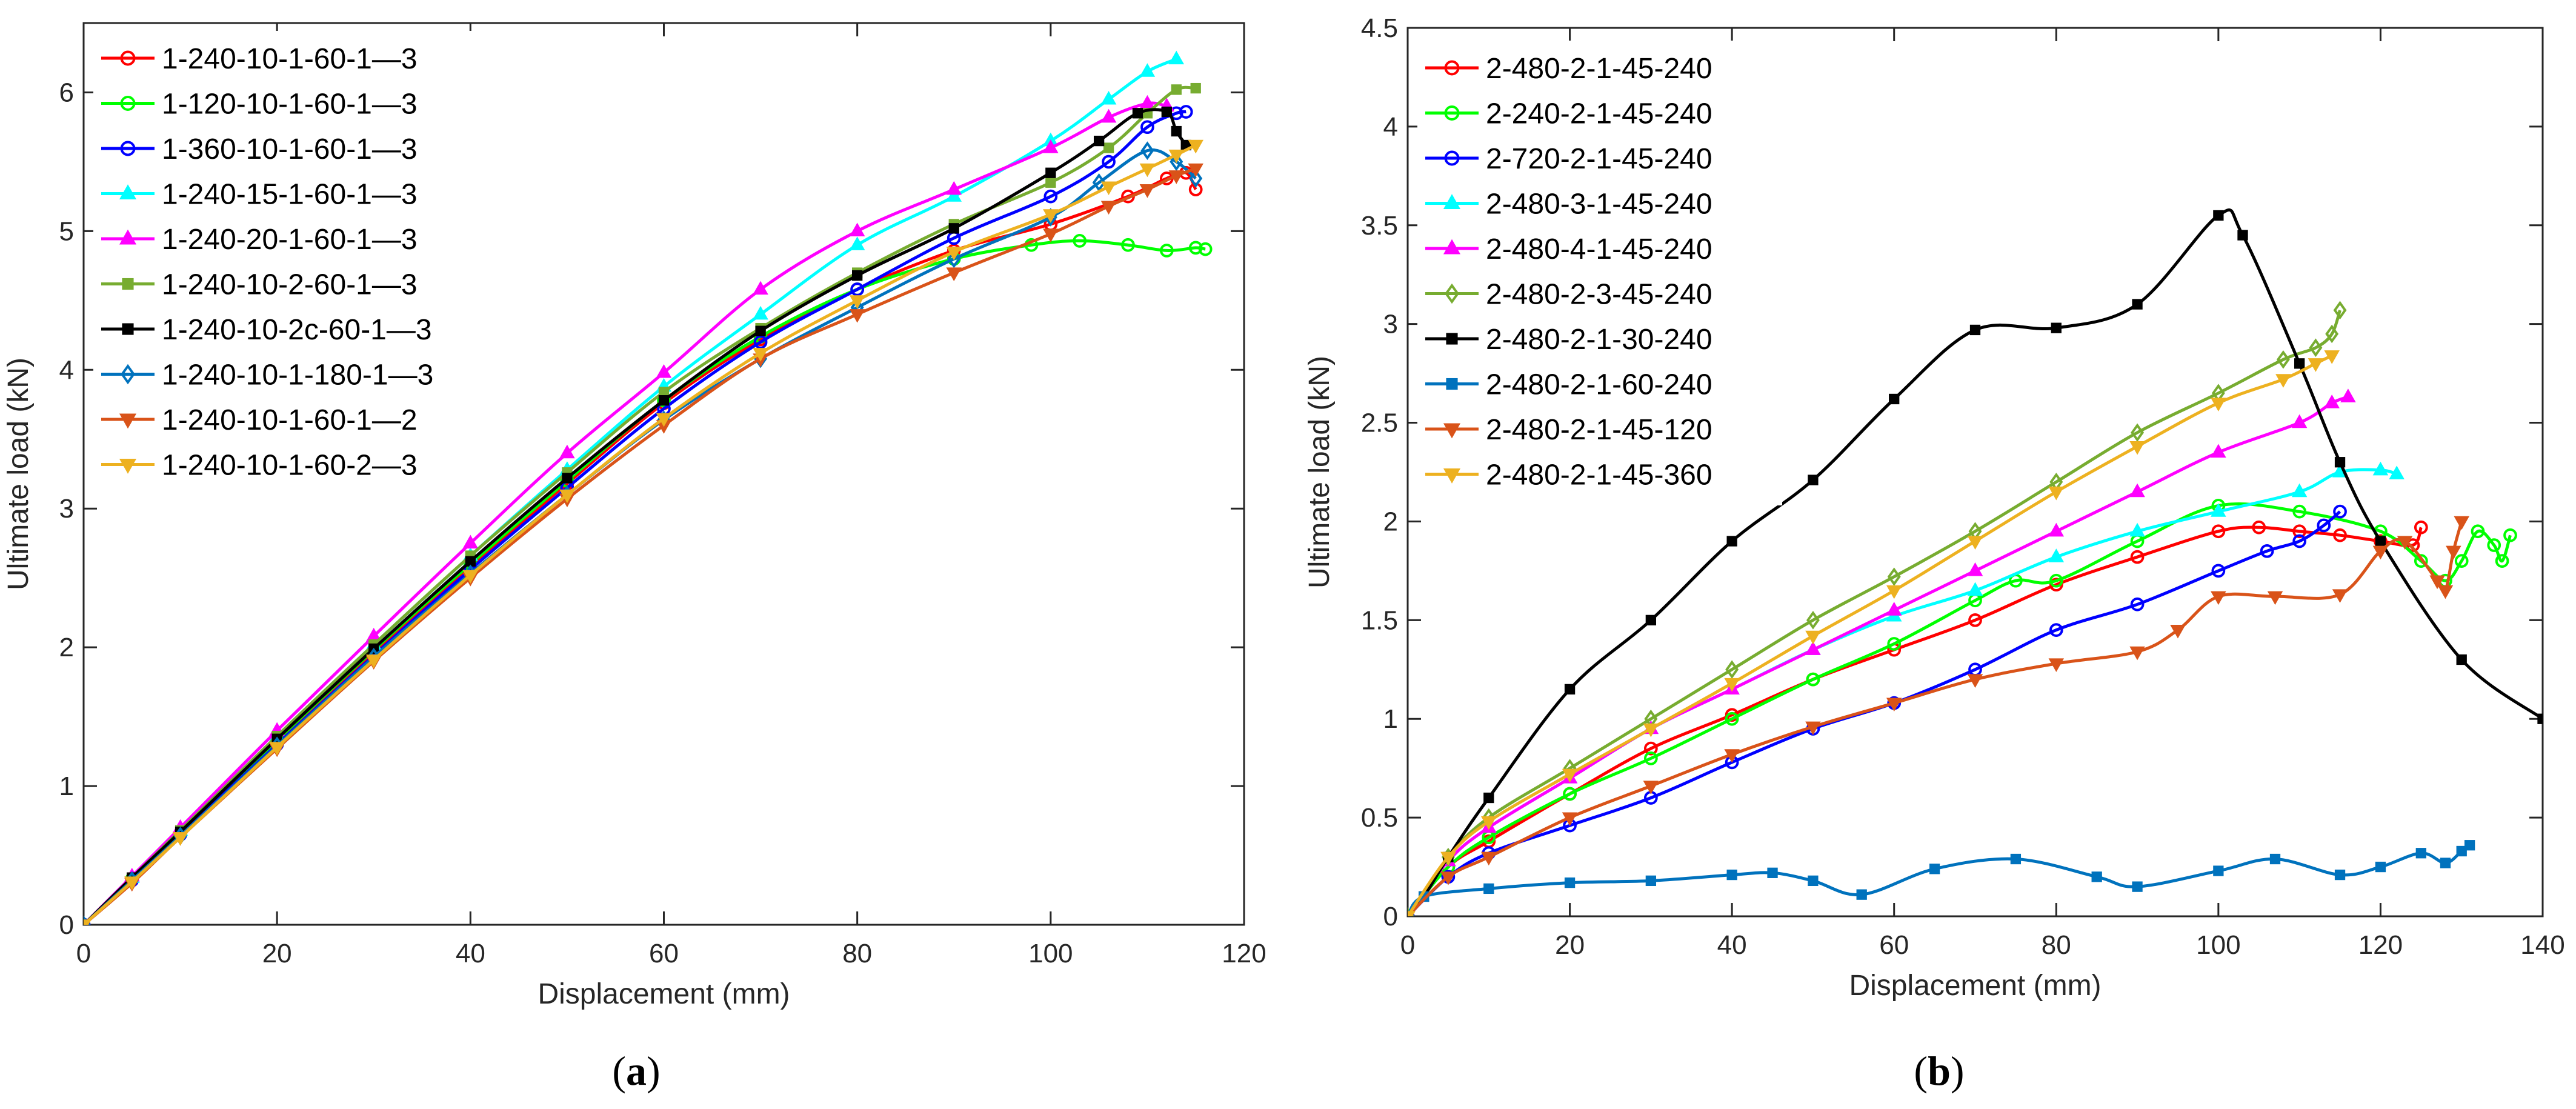 The image size is (2576, 1109). Describe the element at coordinates (290, 285) in the screenshot. I see `legend-entry: 1-240-10-2-60-1—3` at that location.